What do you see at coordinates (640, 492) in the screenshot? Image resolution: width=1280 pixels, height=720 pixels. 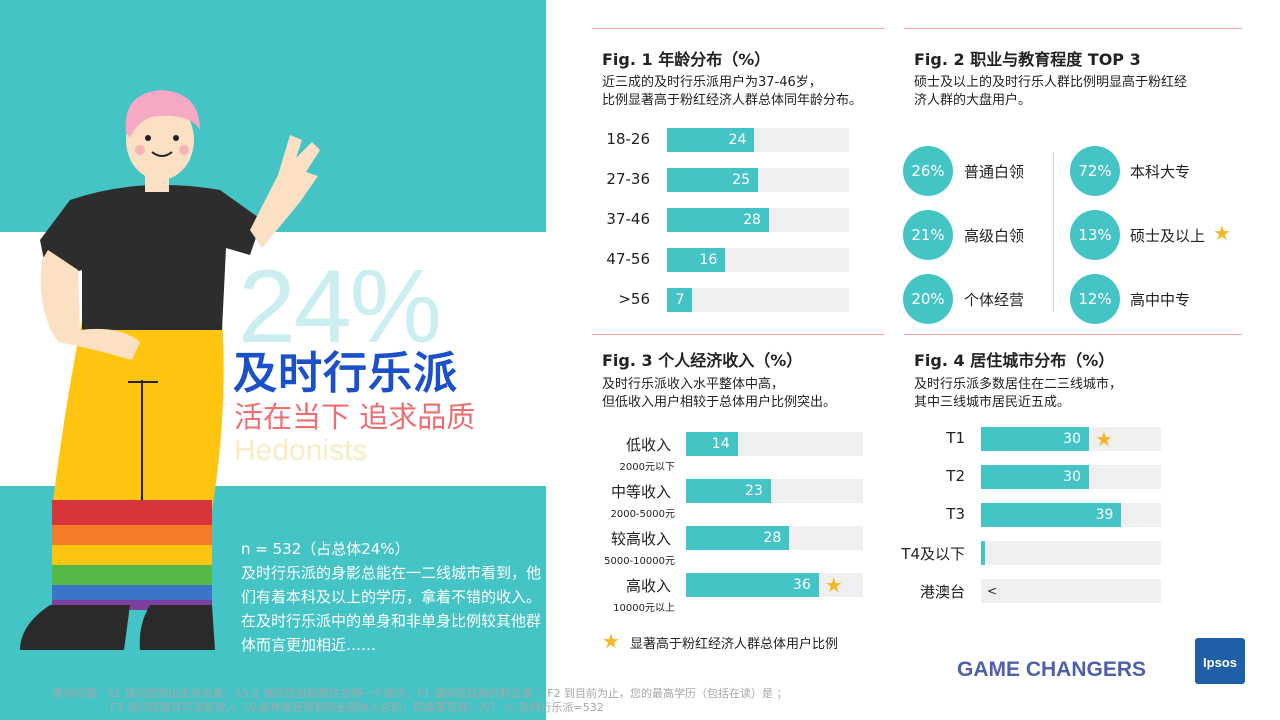 I see `bar-label: 中等收入` at bounding box center [640, 492].